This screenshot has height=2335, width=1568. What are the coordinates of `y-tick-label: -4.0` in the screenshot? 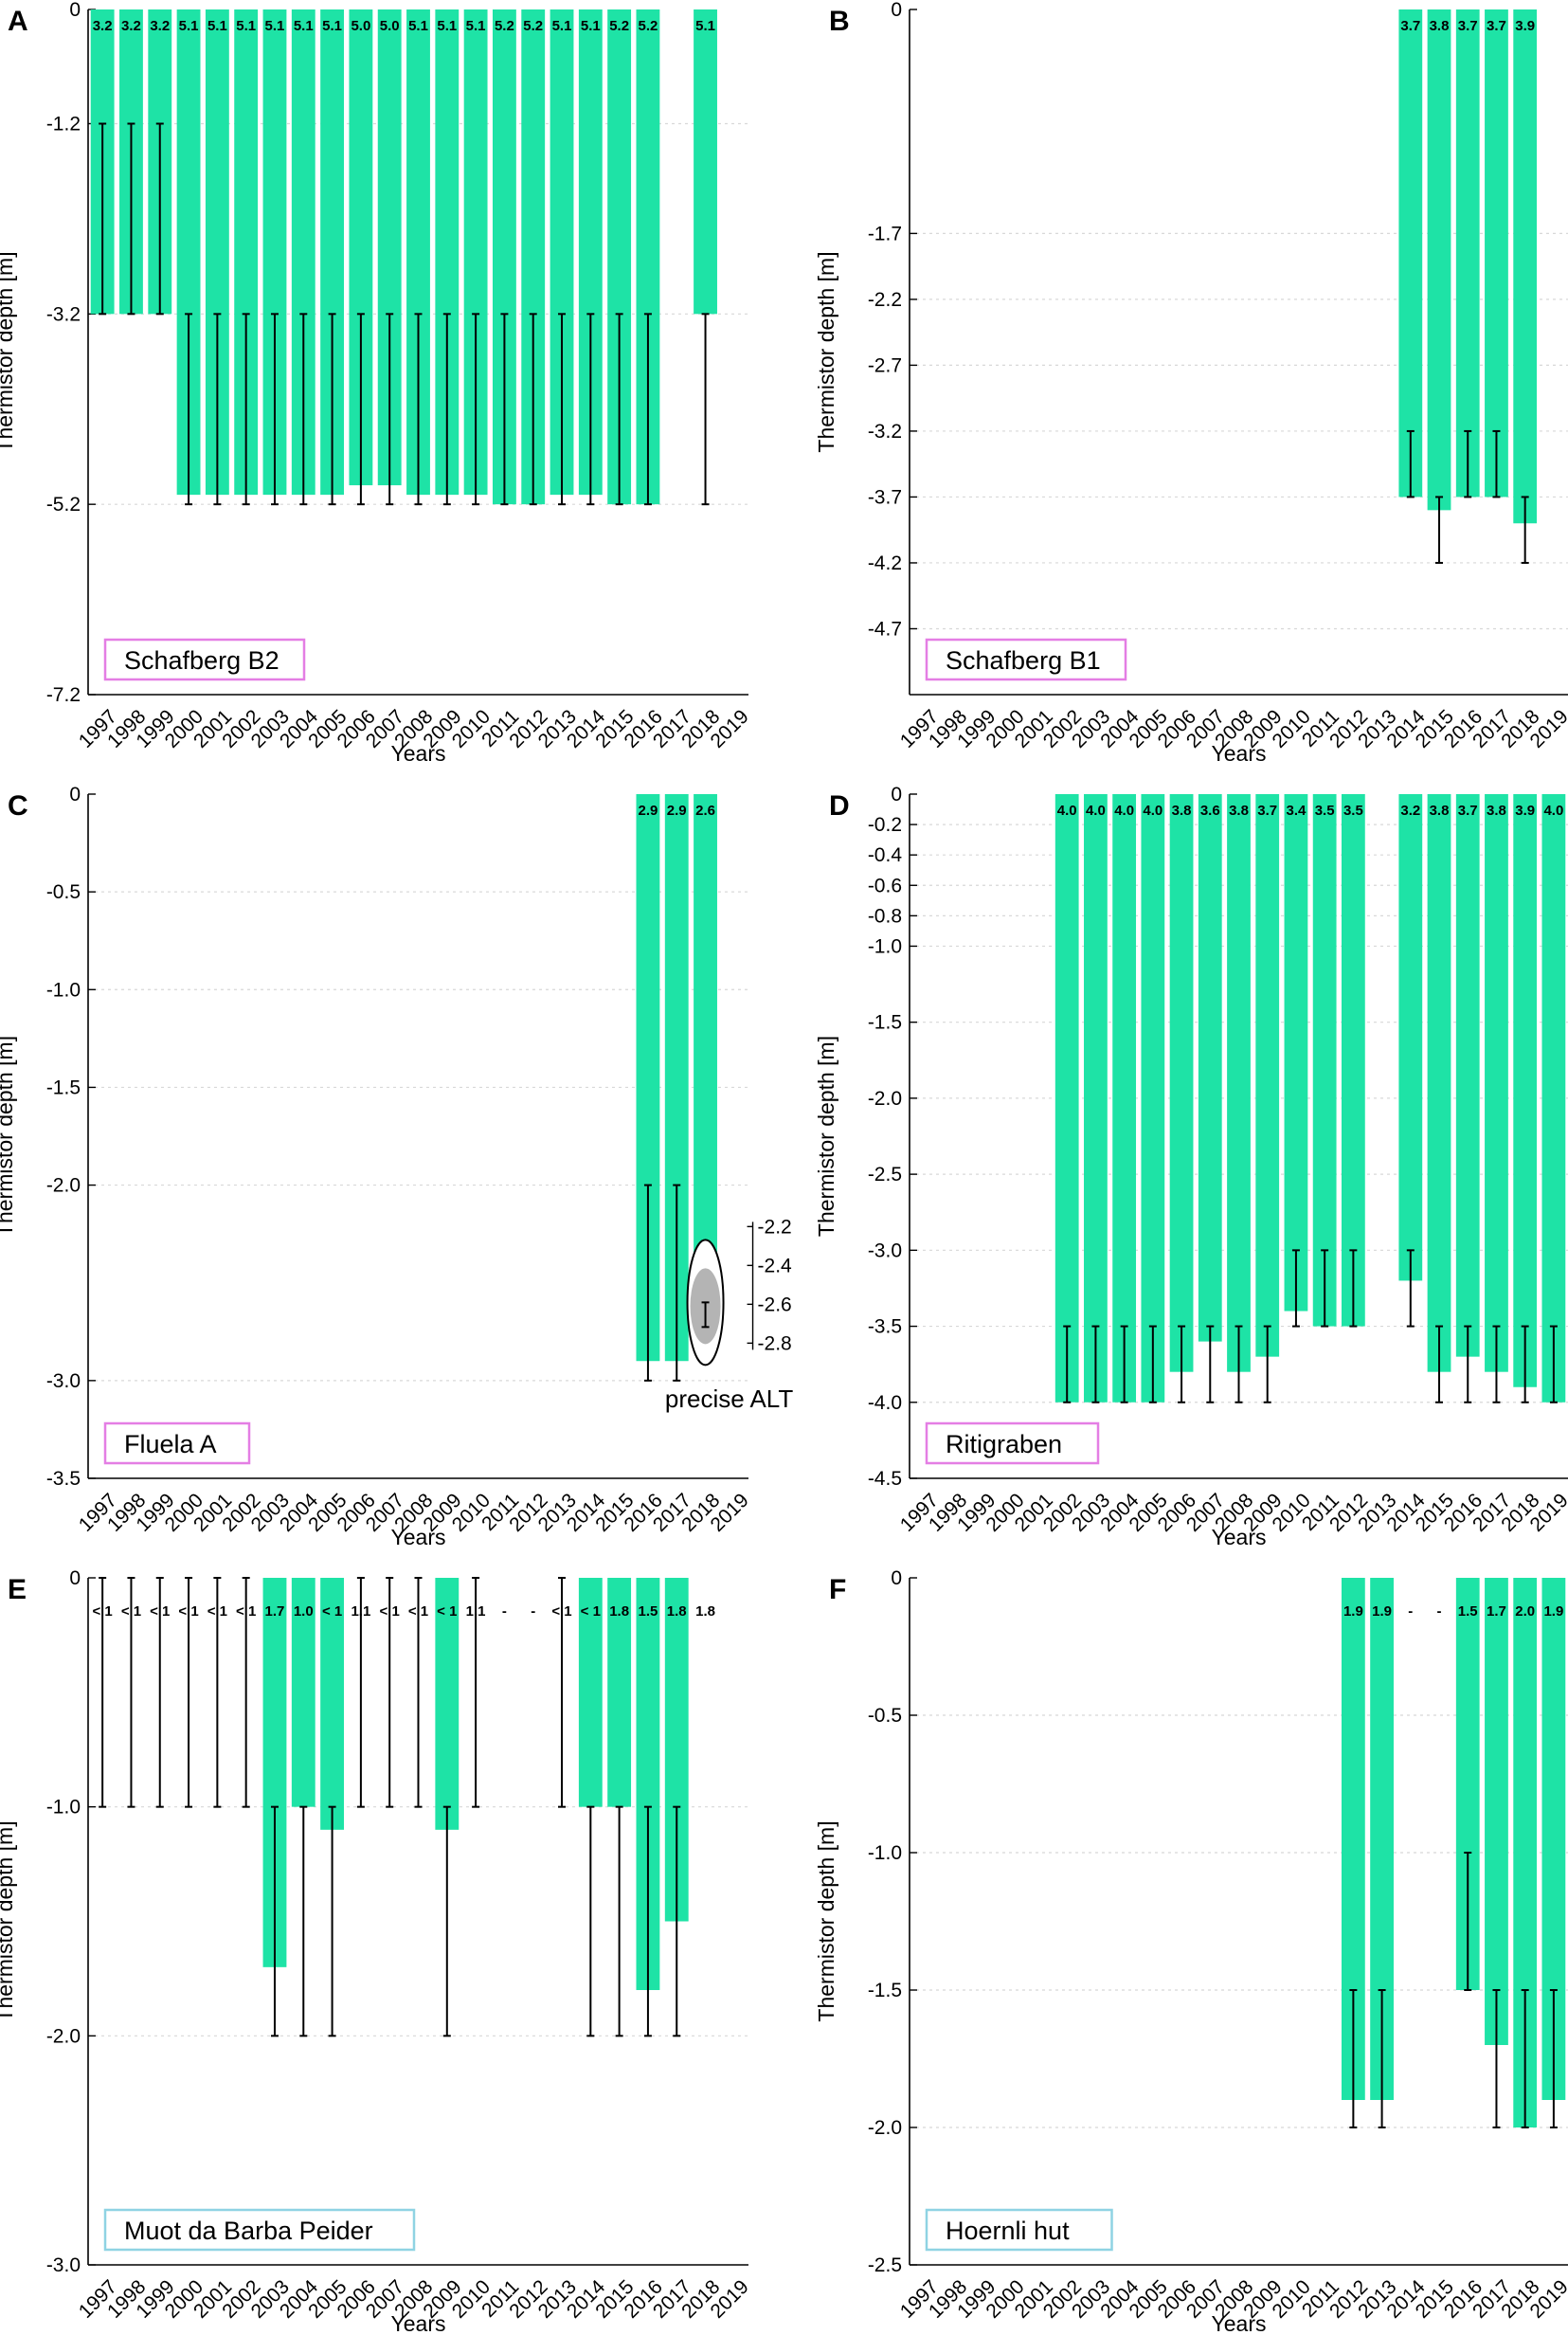 It's located at (885, 1403).